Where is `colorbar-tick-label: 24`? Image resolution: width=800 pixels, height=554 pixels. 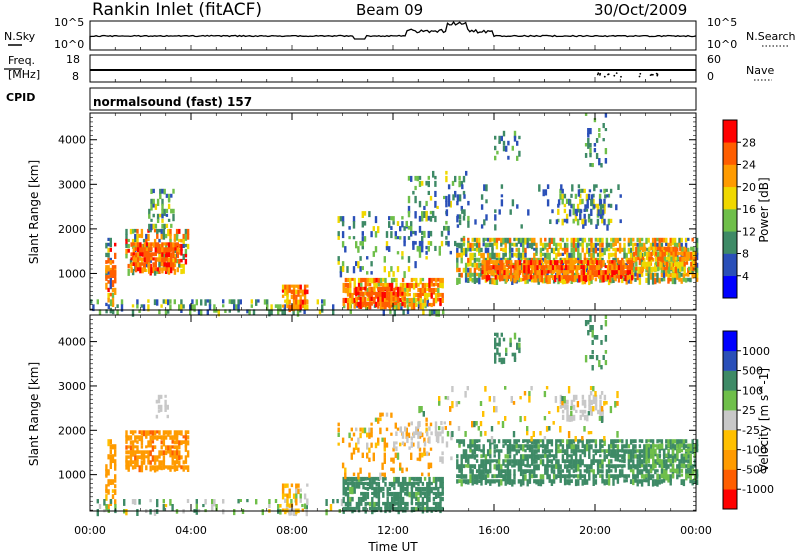 colorbar-tick-label: 24 is located at coordinates (749, 165).